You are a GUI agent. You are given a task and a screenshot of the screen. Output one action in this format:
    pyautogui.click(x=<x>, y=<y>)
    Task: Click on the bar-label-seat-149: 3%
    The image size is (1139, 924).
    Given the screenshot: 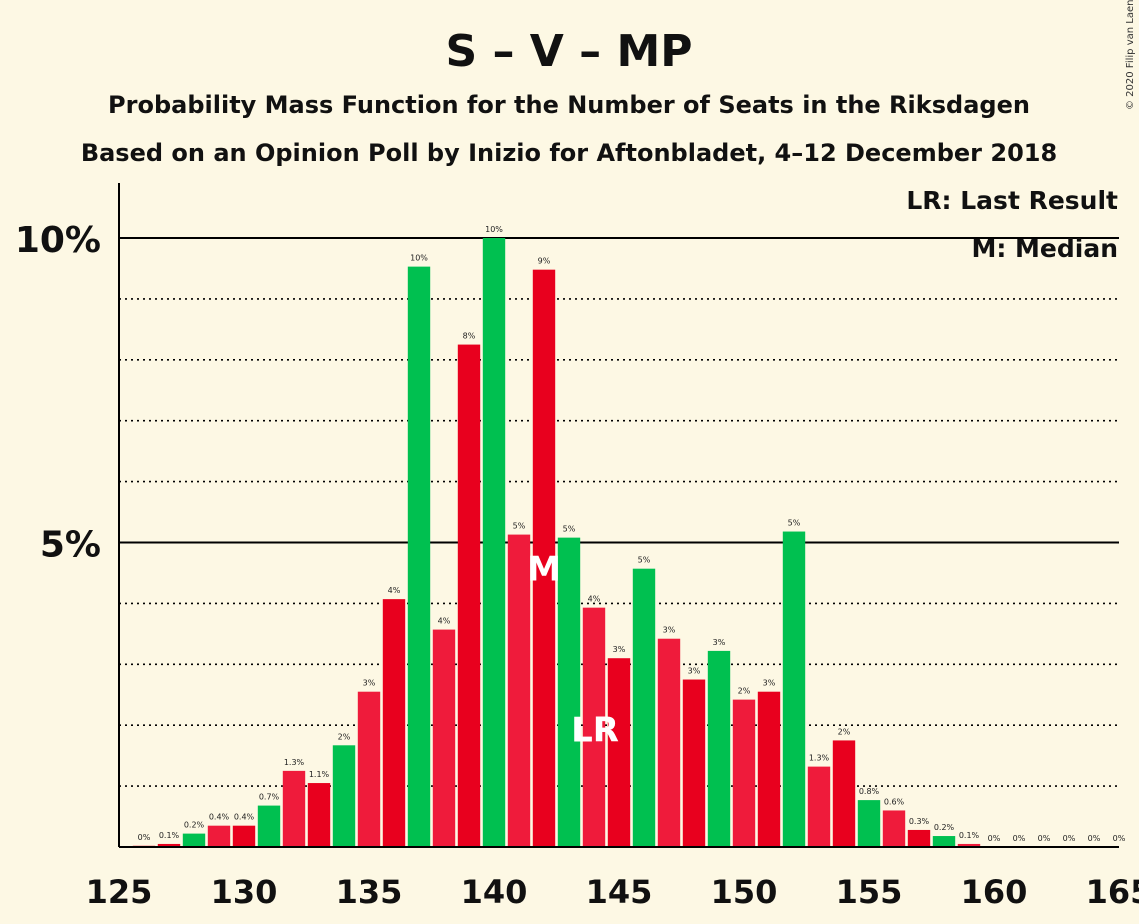 What is the action you would take?
    pyautogui.click(x=719, y=642)
    